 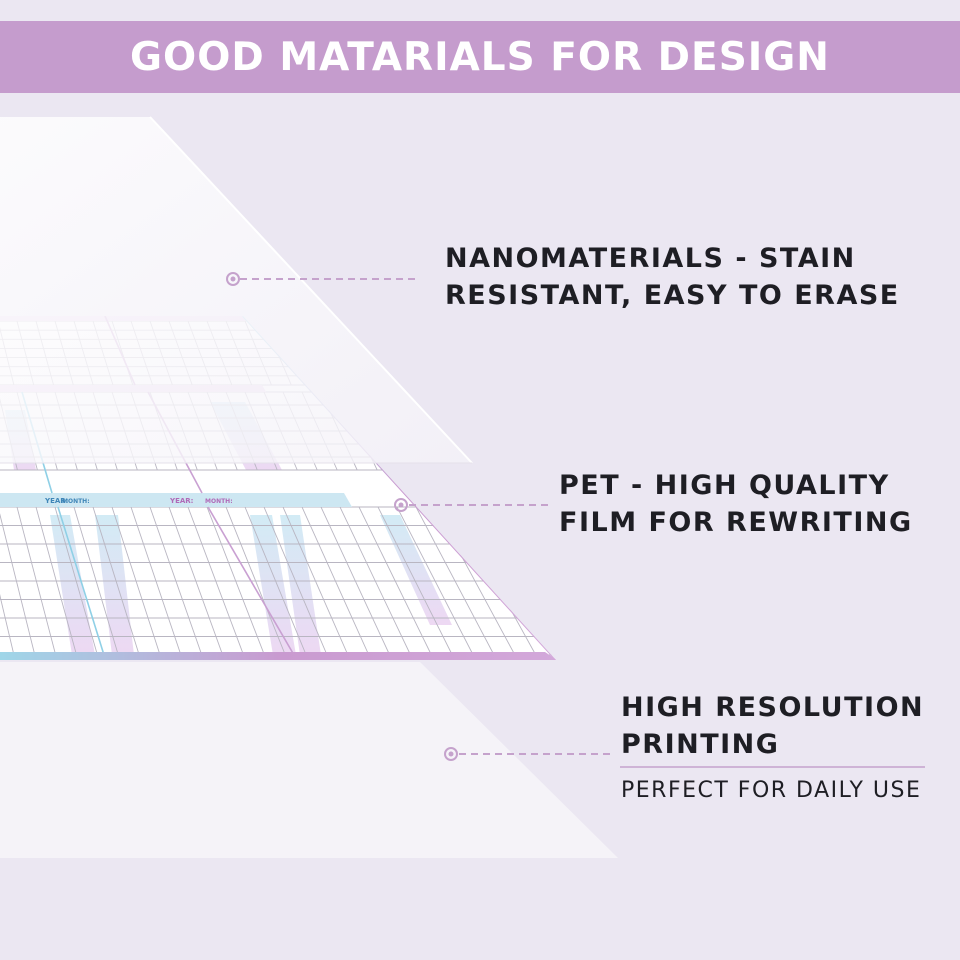 I want to click on page-title: GOOD MATARIALS FOR DESIGN, so click(x=480, y=57).